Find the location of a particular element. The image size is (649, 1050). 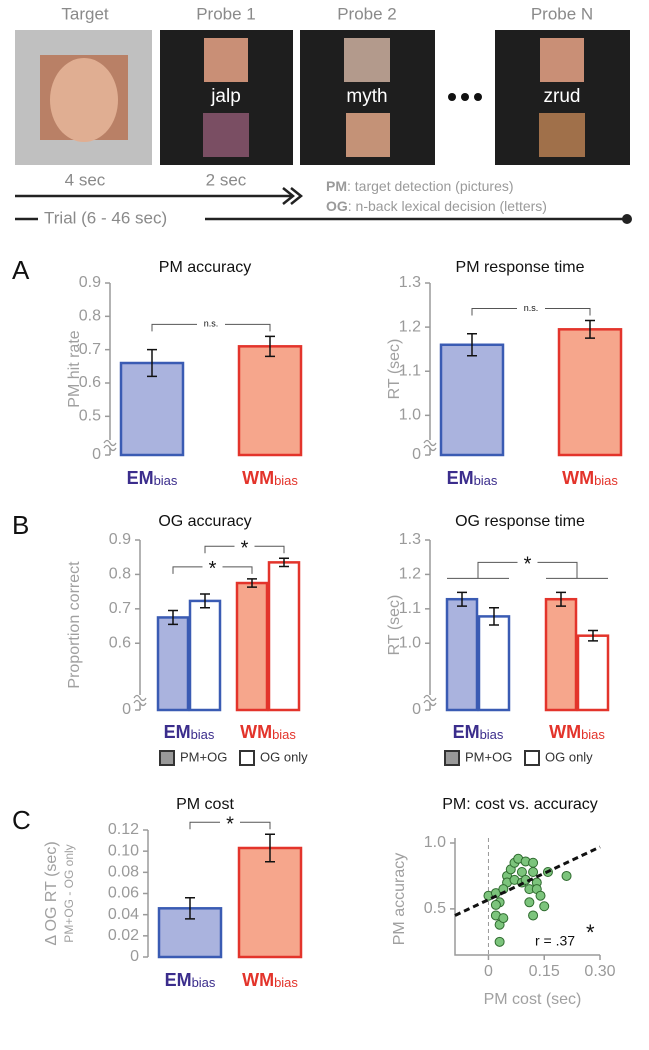

panel-label: B is located at coordinates (20, 525).